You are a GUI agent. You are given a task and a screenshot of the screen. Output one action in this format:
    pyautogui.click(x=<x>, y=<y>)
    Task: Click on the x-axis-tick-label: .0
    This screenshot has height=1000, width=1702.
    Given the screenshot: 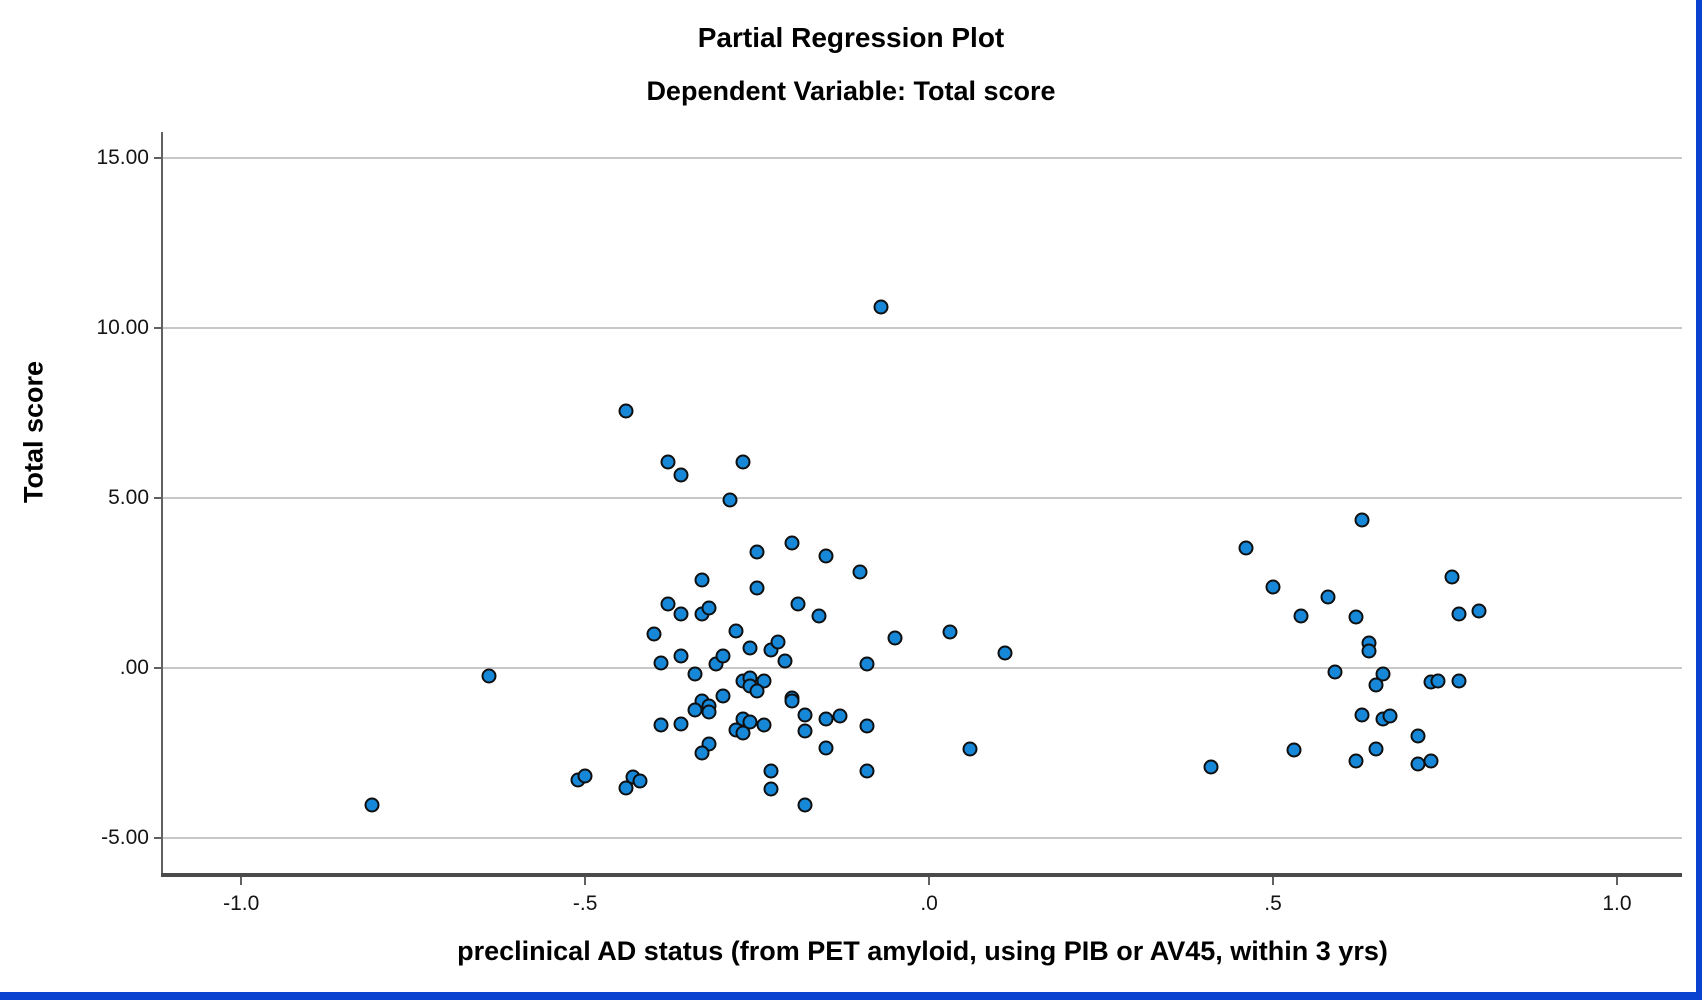 What is the action you would take?
    pyautogui.click(x=929, y=903)
    